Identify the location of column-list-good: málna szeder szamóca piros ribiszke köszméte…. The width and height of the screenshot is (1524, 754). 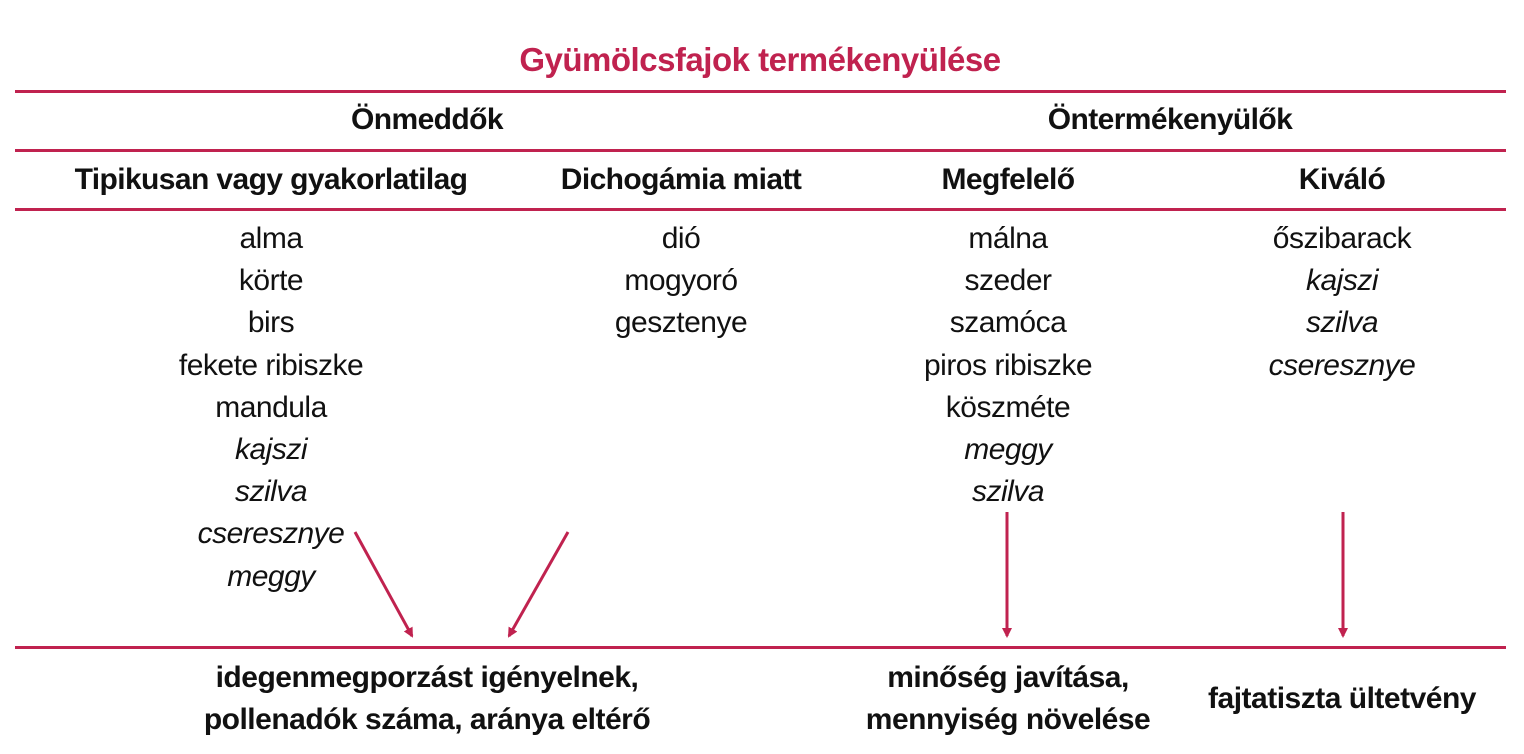
(1008, 365).